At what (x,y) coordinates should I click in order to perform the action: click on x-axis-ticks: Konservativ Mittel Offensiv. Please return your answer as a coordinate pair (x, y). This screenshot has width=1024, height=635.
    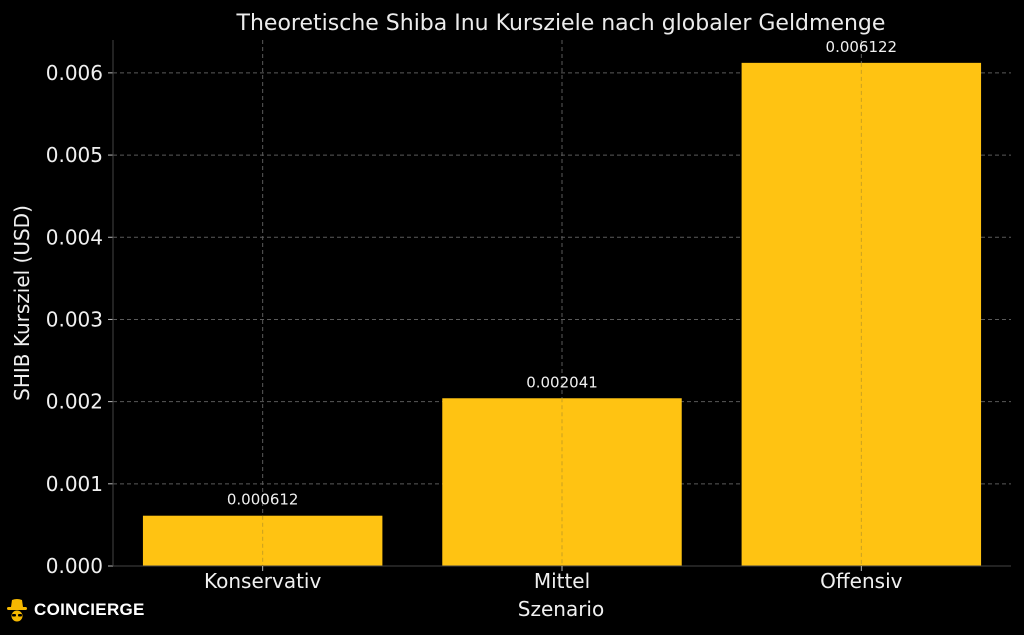
    Looking at the image, I should click on (562, 579).